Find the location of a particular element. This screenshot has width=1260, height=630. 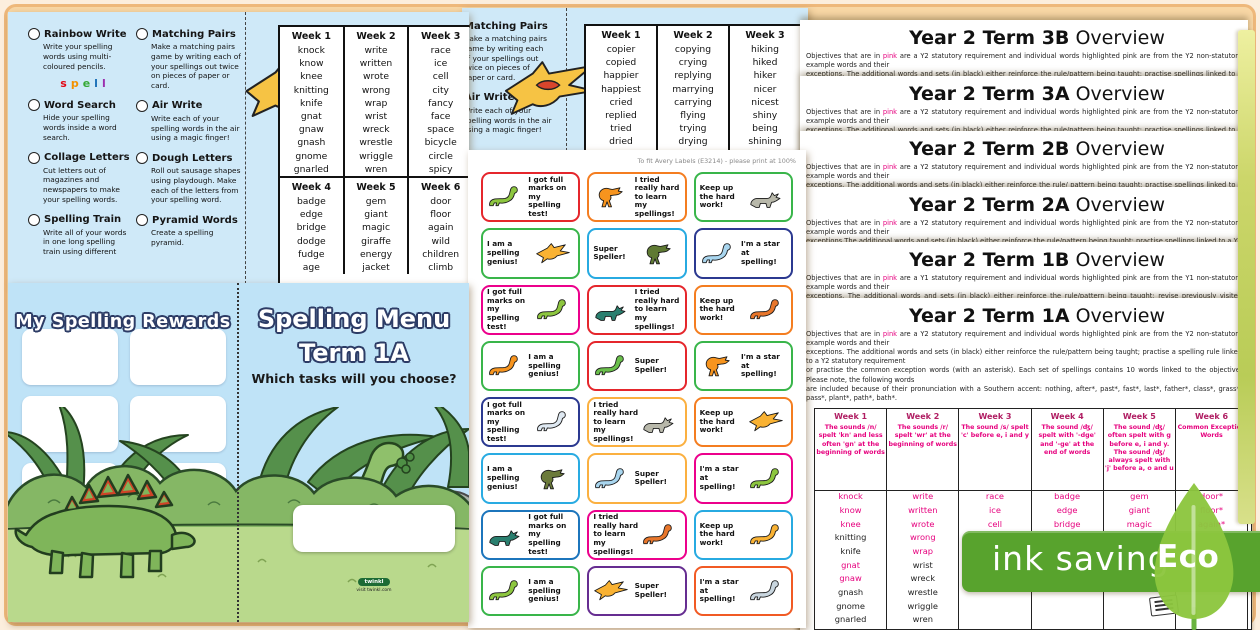

stegosaurus-illustration is located at coordinates (105, 526).